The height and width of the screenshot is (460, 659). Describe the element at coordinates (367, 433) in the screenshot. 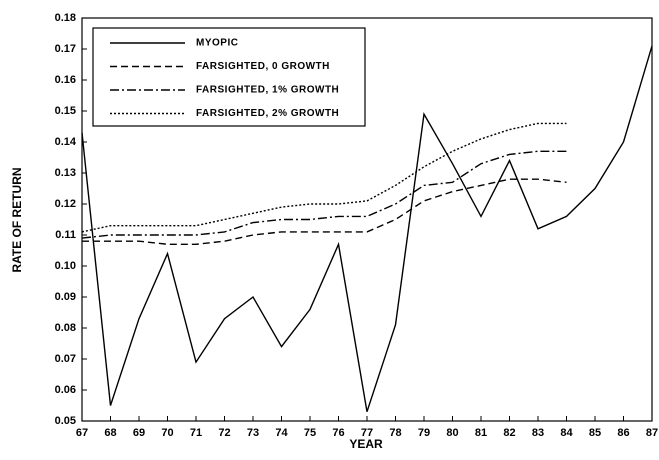

I see `x-tick-label: 77` at that location.